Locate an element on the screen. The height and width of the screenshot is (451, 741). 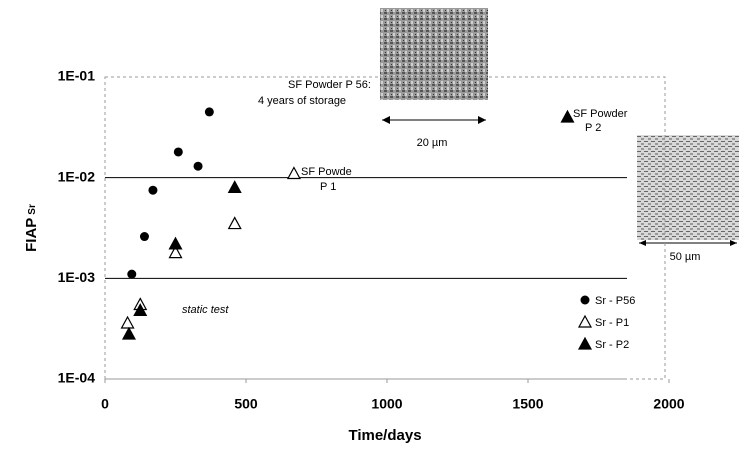
x-axis-label: Time/days is located at coordinates (384, 435).